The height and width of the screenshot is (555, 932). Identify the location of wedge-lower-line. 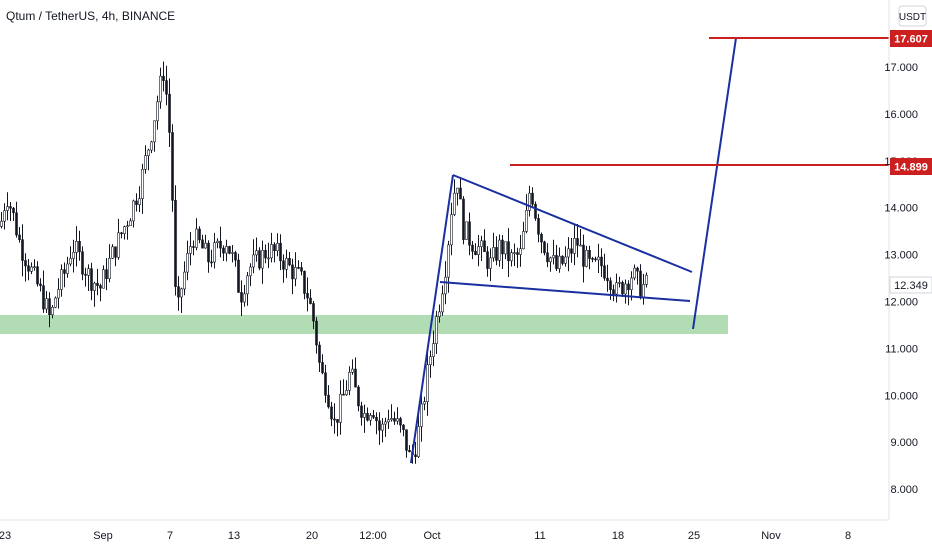
(565, 291).